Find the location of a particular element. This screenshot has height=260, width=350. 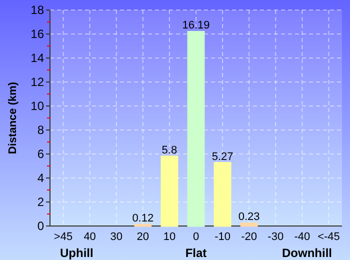

x-tick-label: 10 is located at coordinates (169, 237).